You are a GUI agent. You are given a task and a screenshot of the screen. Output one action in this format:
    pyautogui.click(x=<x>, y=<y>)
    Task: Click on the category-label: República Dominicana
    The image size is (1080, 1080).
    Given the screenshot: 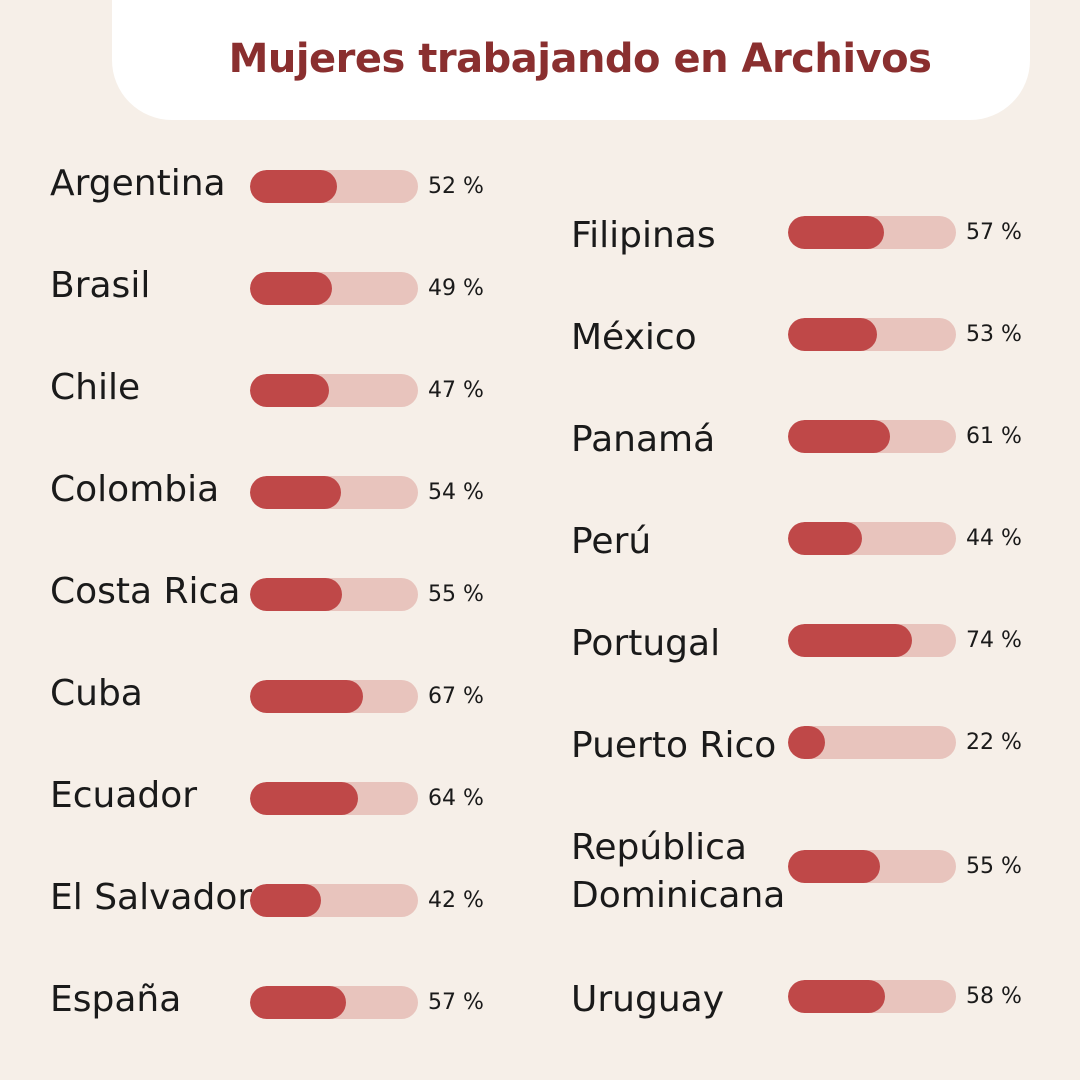 What is the action you would take?
    pyautogui.click(x=678, y=871)
    